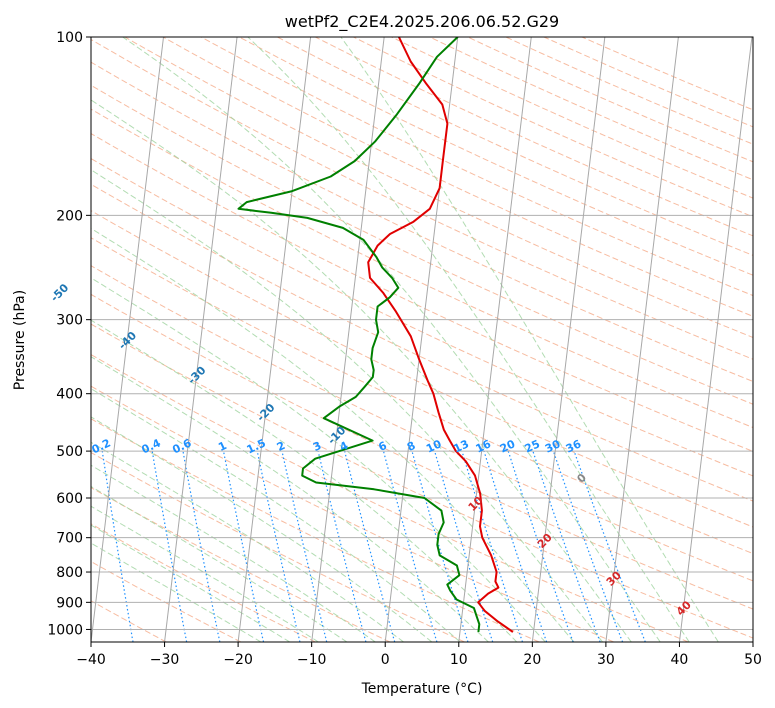  I want to click on y-tick-label: 400, so click(69, 395).